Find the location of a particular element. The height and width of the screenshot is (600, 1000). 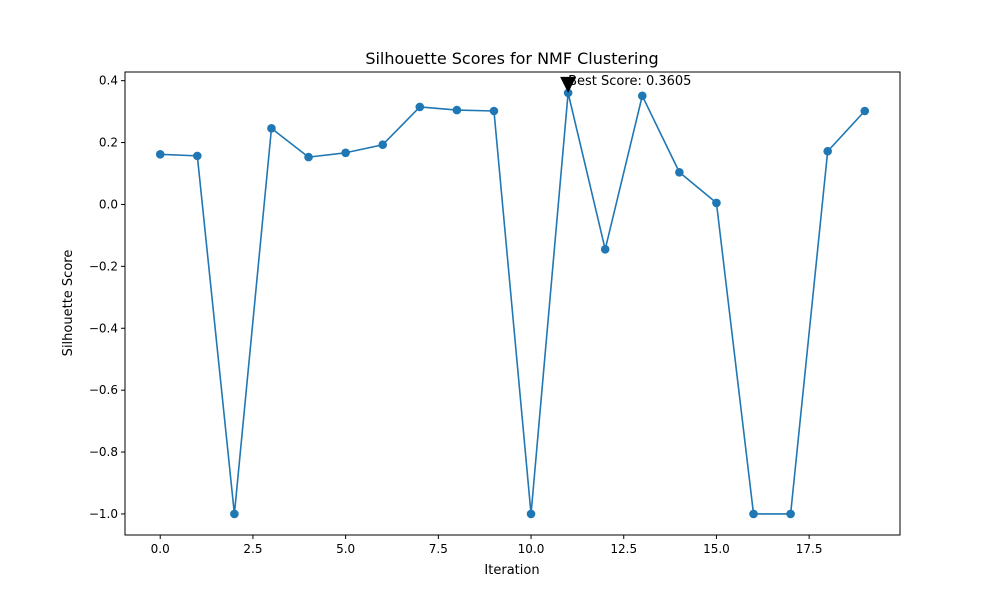

y-tick-label: −0.4 is located at coordinates (103, 328).